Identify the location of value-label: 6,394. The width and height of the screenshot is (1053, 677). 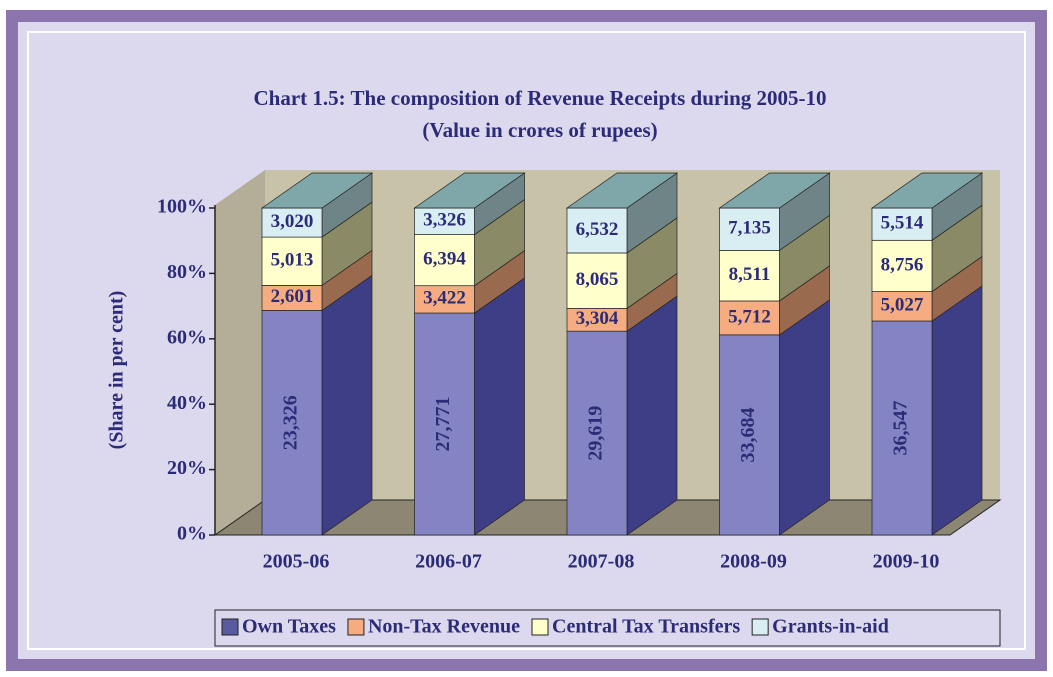
(444, 258).